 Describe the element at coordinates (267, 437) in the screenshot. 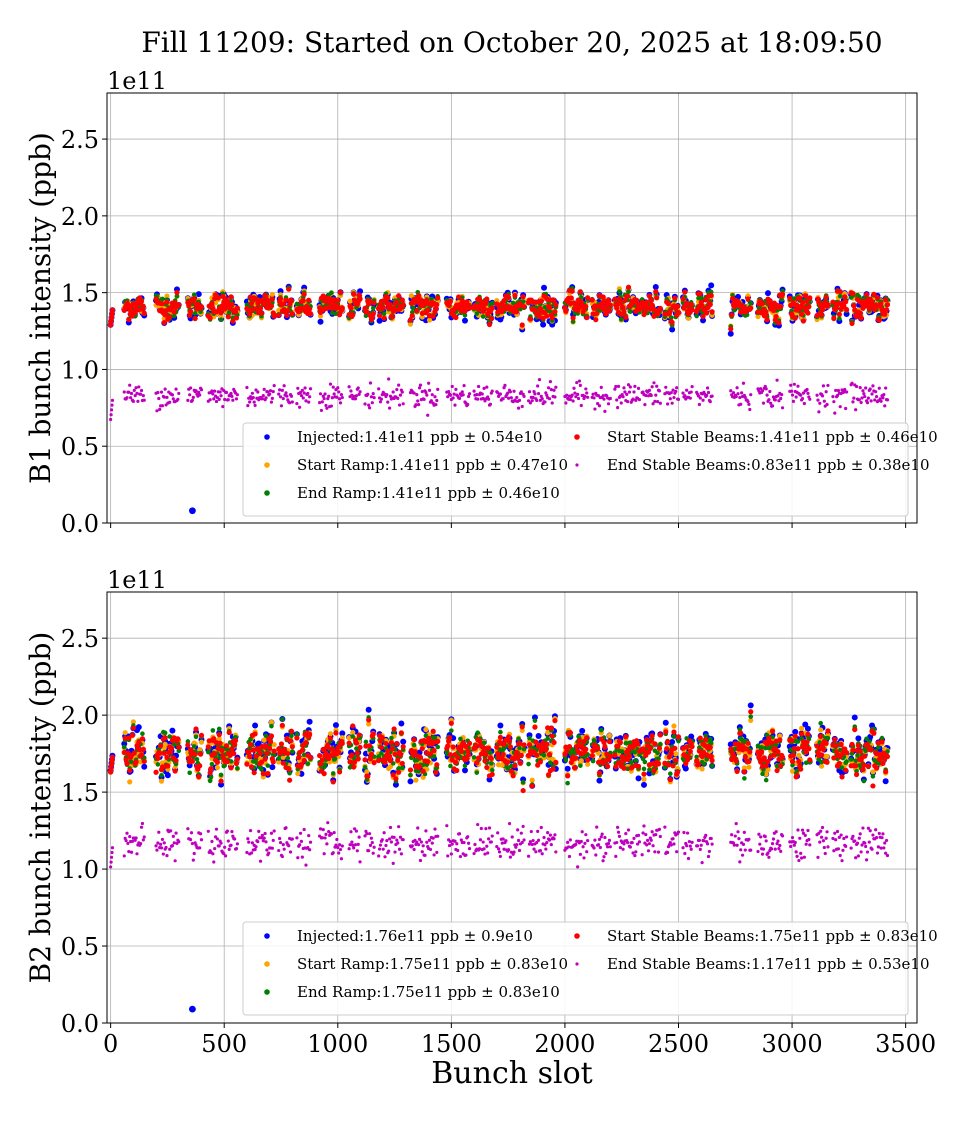

I see `legend-marker` at that location.